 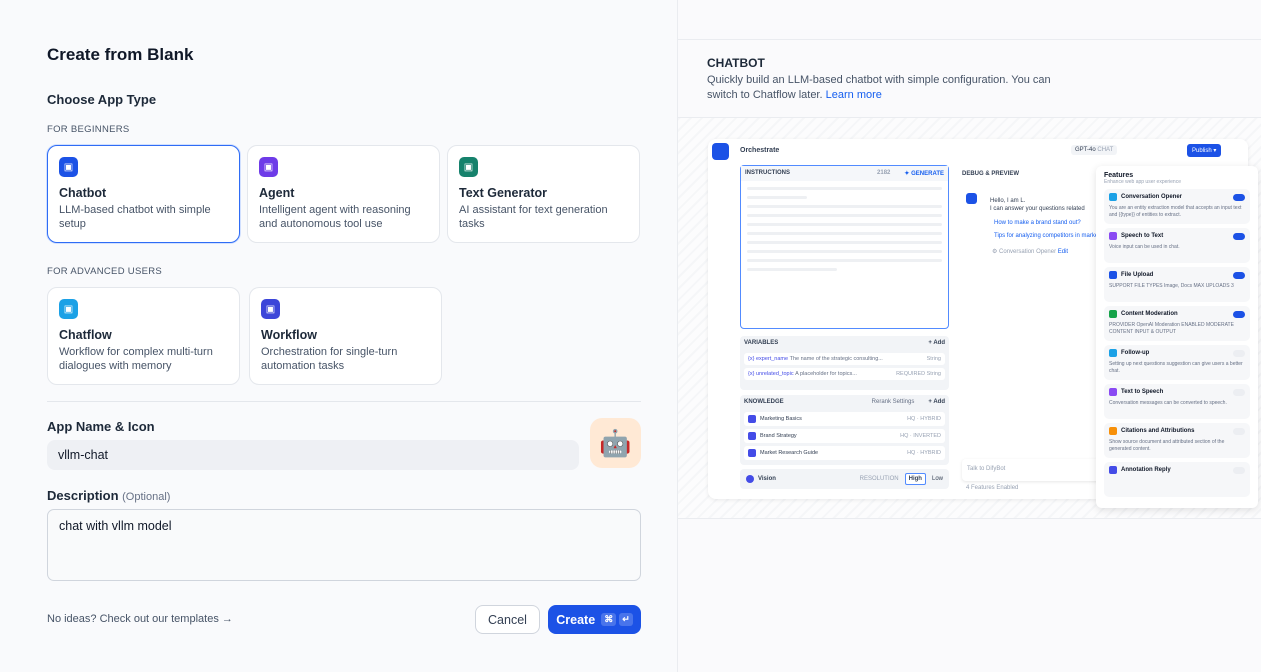 I want to click on app-type-title: Chatflow, so click(x=85, y=335).